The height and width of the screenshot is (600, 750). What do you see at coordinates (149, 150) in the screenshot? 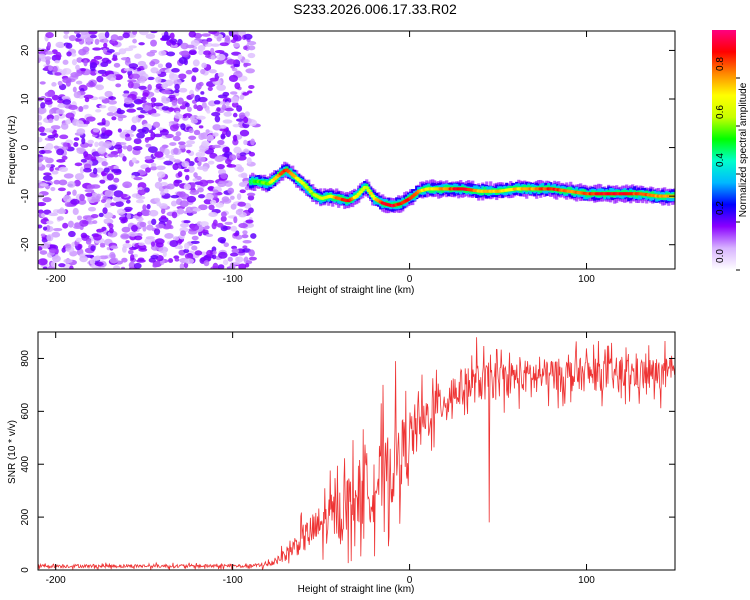
I see `spectrogram-noise-region` at bounding box center [149, 150].